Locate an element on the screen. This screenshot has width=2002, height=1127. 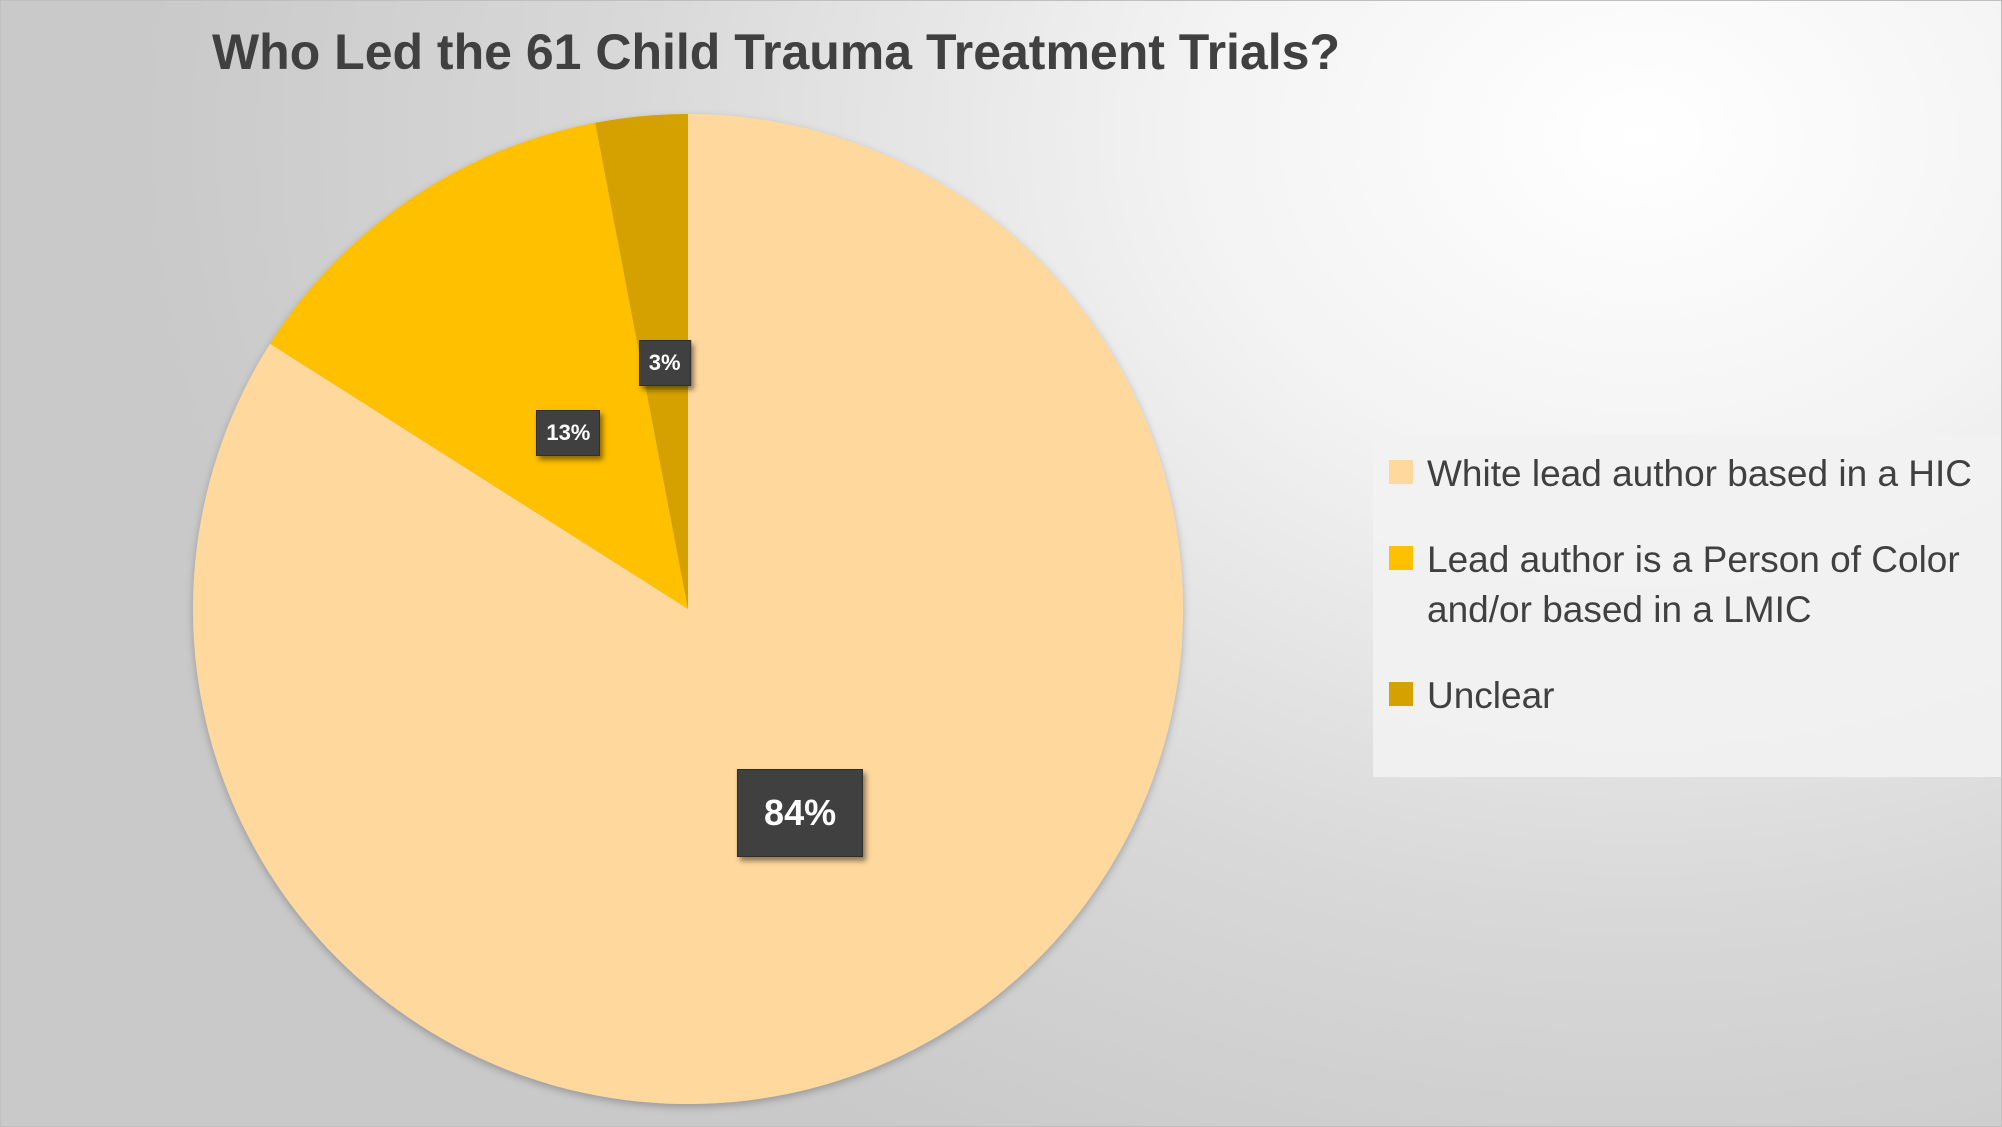
legend-label: White lead author based in a HIC is located at coordinates (1700, 473).